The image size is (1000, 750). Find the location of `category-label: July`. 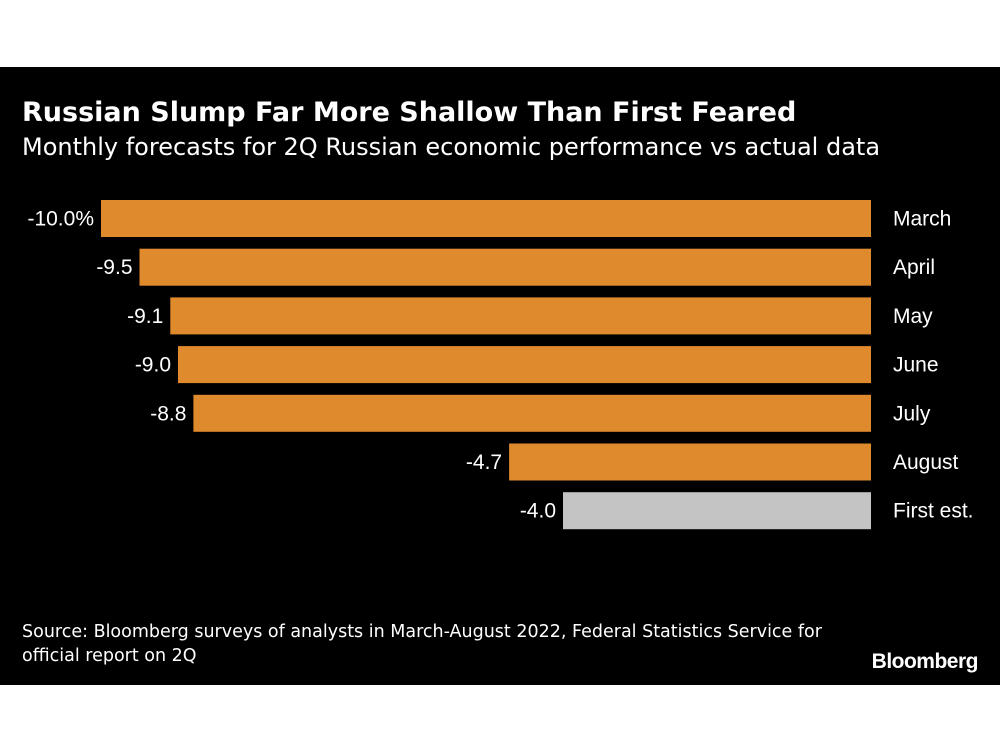

category-label: July is located at coordinates (912, 413).